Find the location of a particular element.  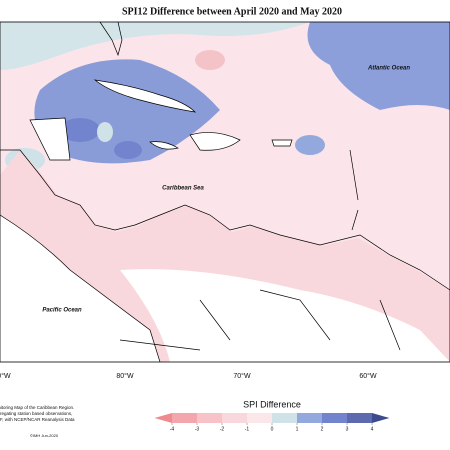

legend-tick-label: -1 is located at coordinates (247, 429).